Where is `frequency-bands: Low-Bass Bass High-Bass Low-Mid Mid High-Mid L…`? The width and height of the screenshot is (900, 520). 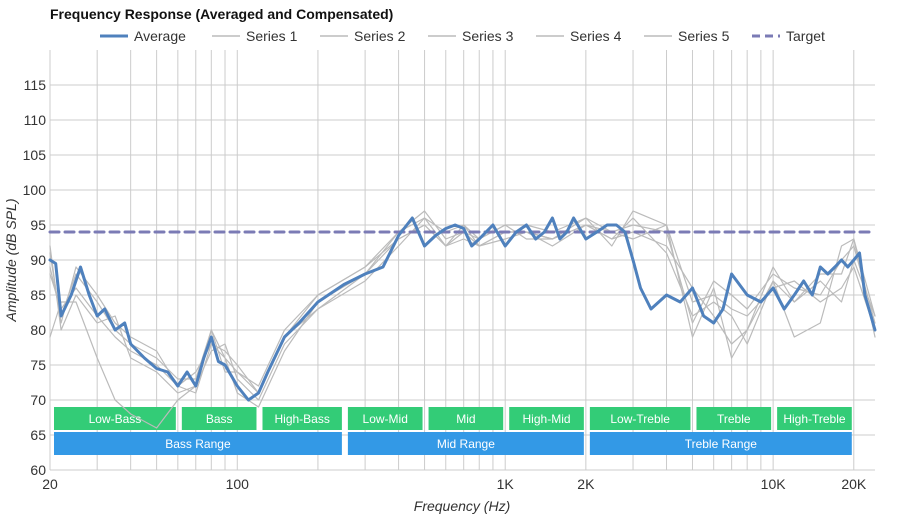 frequency-bands: Low-Bass Bass High-Bass Low-Mid Mid High-Mid L… is located at coordinates (453, 431).